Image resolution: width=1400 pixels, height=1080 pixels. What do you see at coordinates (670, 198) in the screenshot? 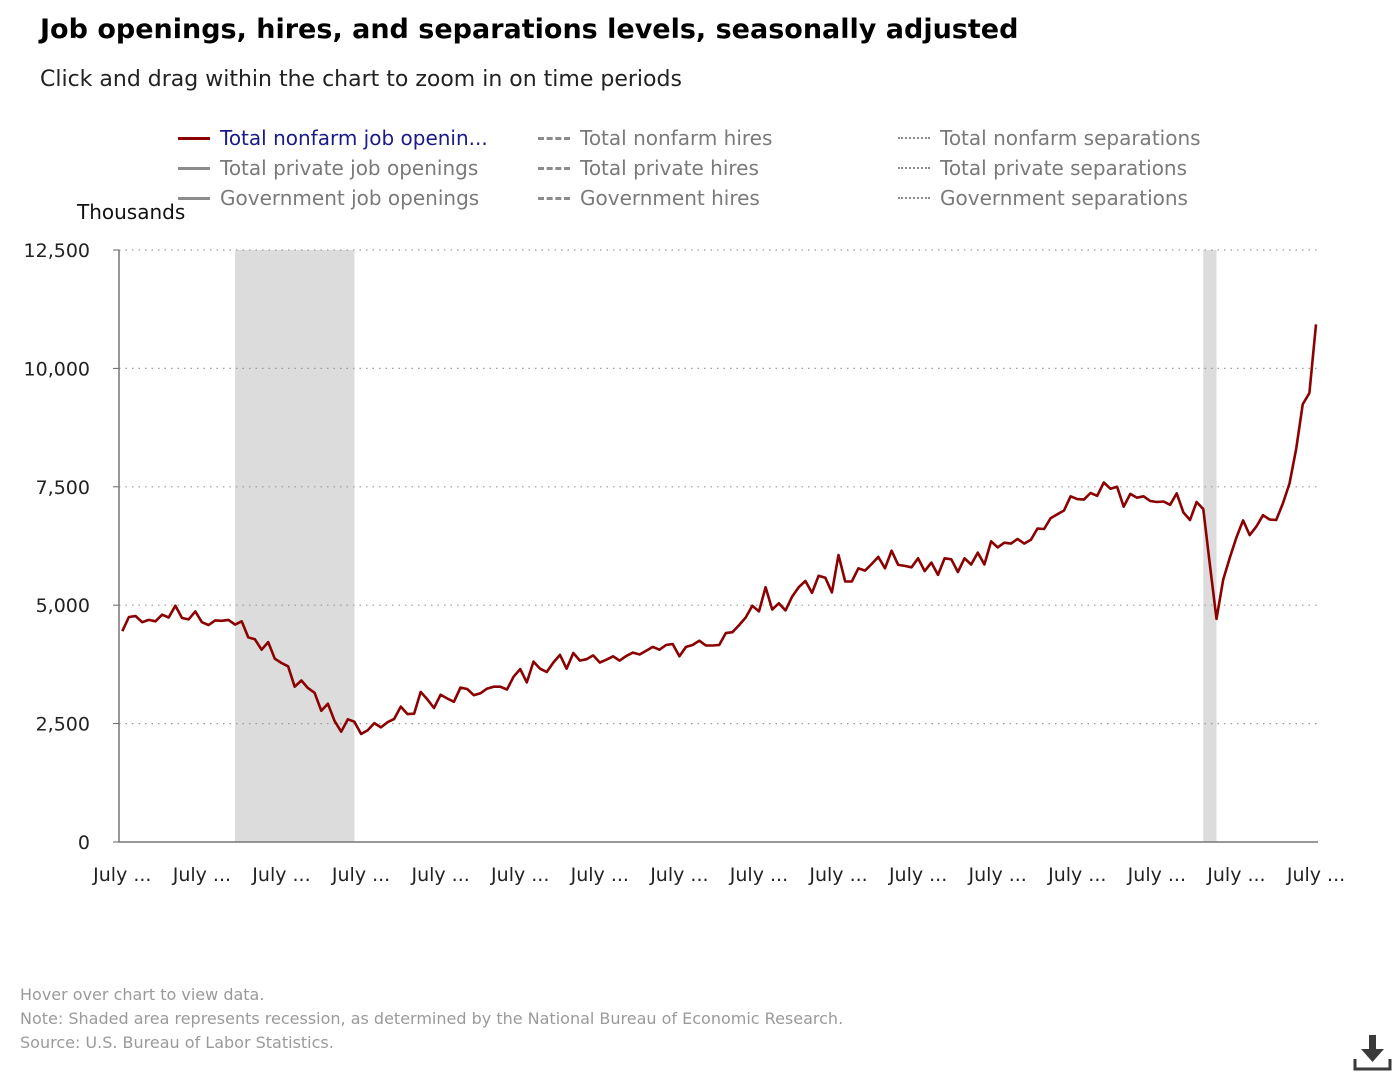
I see `legend-label: Government hires` at bounding box center [670, 198].